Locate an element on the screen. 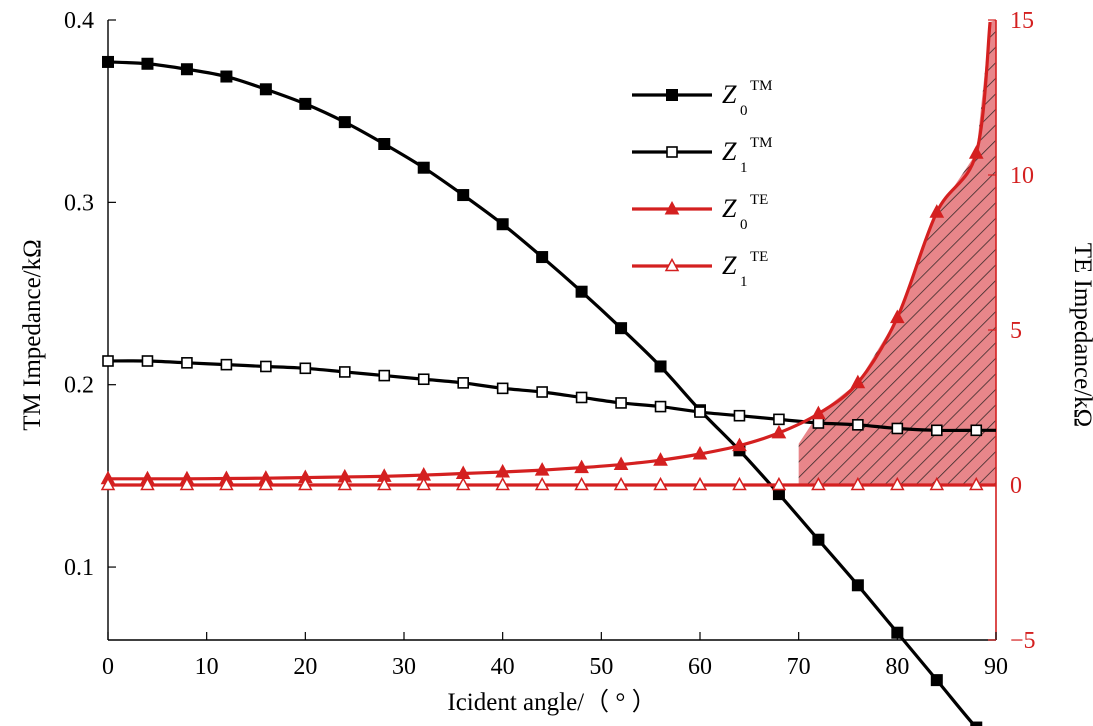  left-y-tick-label: 0.3 is located at coordinates (79, 203).